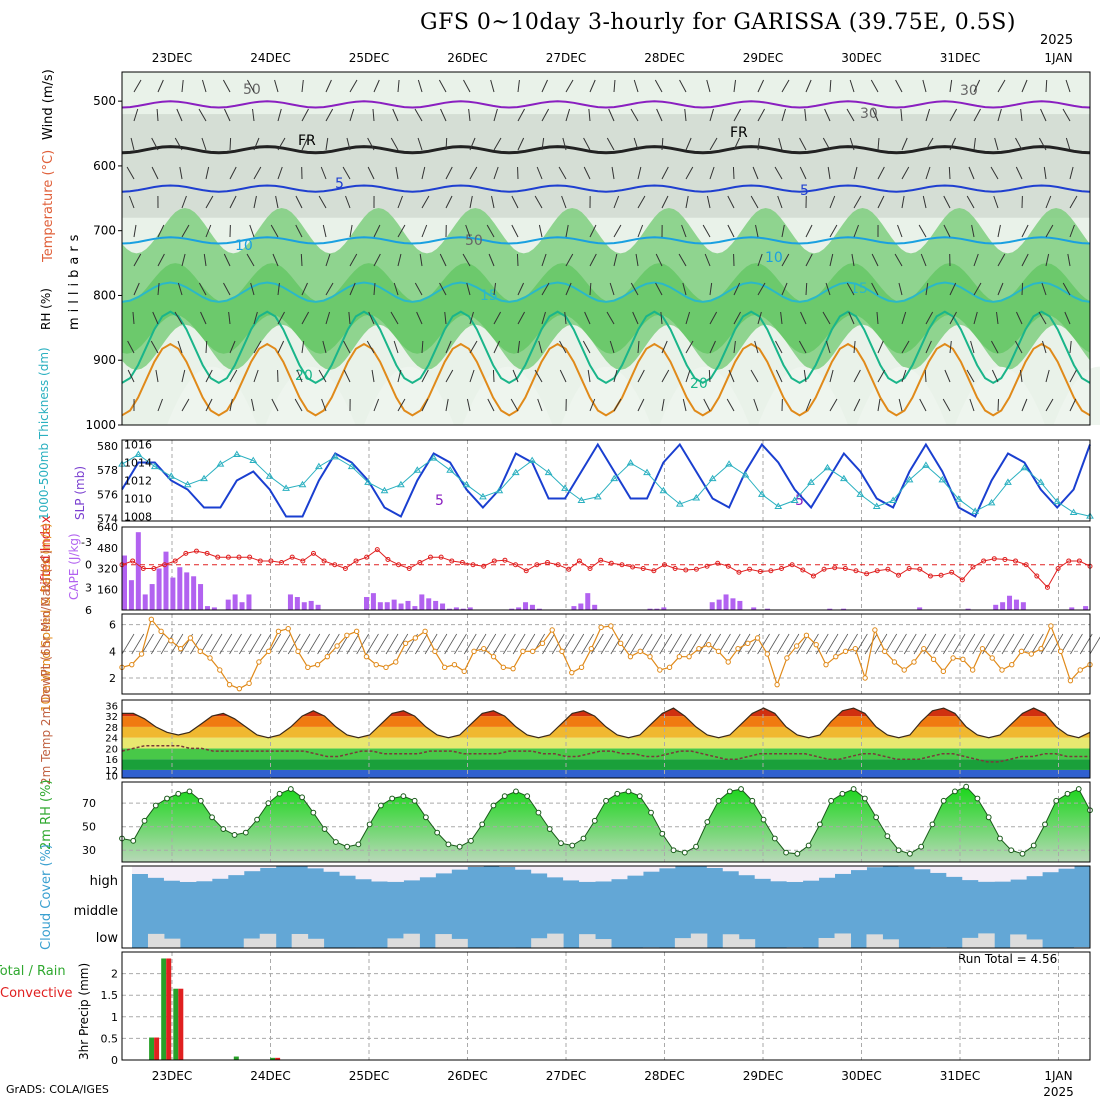 This screenshot has height=1100, width=1100. What do you see at coordinates (842, 940) in the screenshot?
I see `low-cloud-gap` at bounding box center [842, 940].